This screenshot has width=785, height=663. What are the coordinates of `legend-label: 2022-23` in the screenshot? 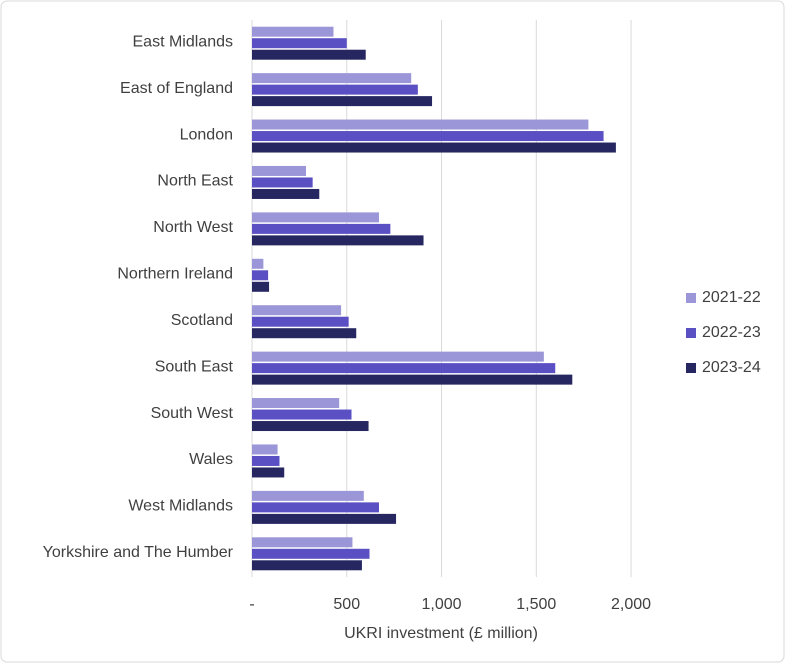 It's located at (731, 332).